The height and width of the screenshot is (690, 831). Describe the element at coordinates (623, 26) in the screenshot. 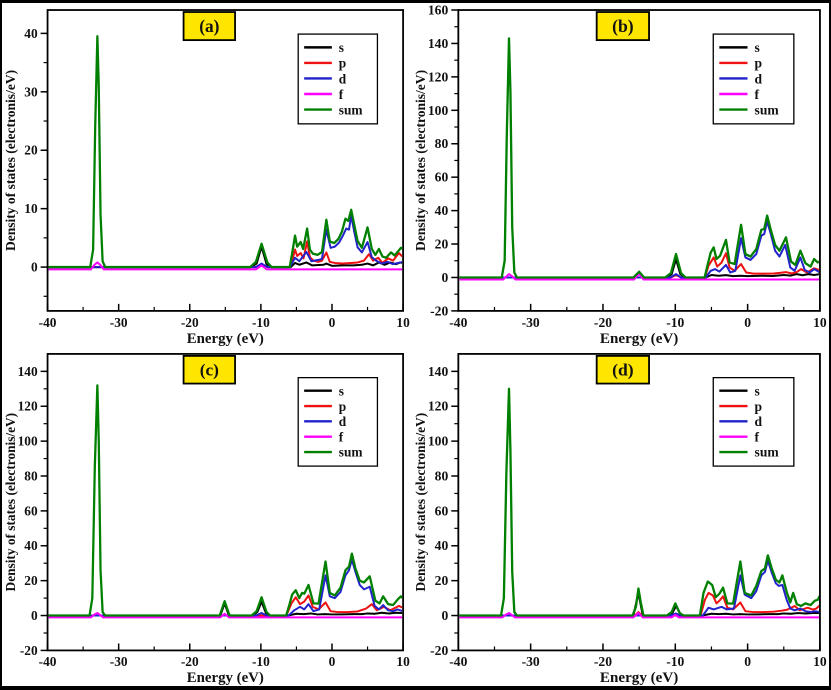

I see `panel-label: (b)` at that location.